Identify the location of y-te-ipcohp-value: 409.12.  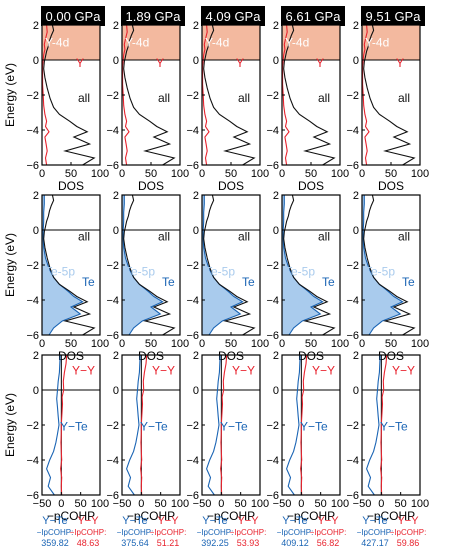
(295, 543).